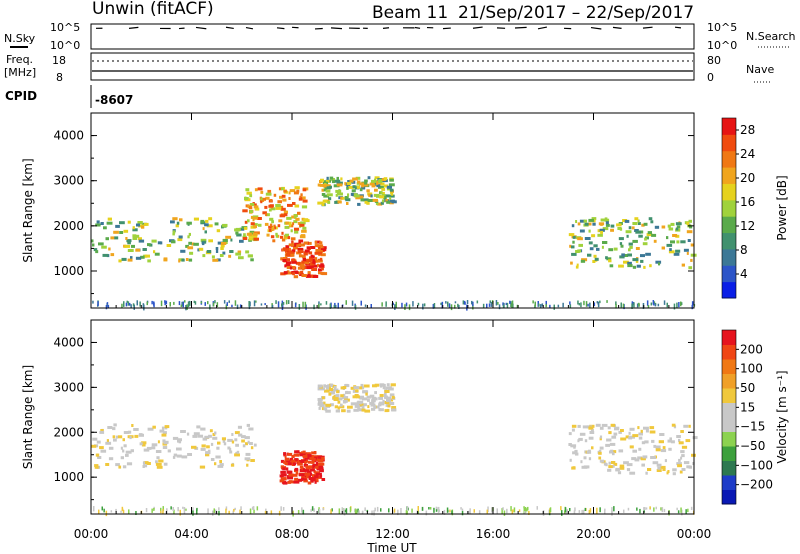 This screenshot has height=554, width=800. I want to click on y-tick-label: 3000, so click(68, 387).